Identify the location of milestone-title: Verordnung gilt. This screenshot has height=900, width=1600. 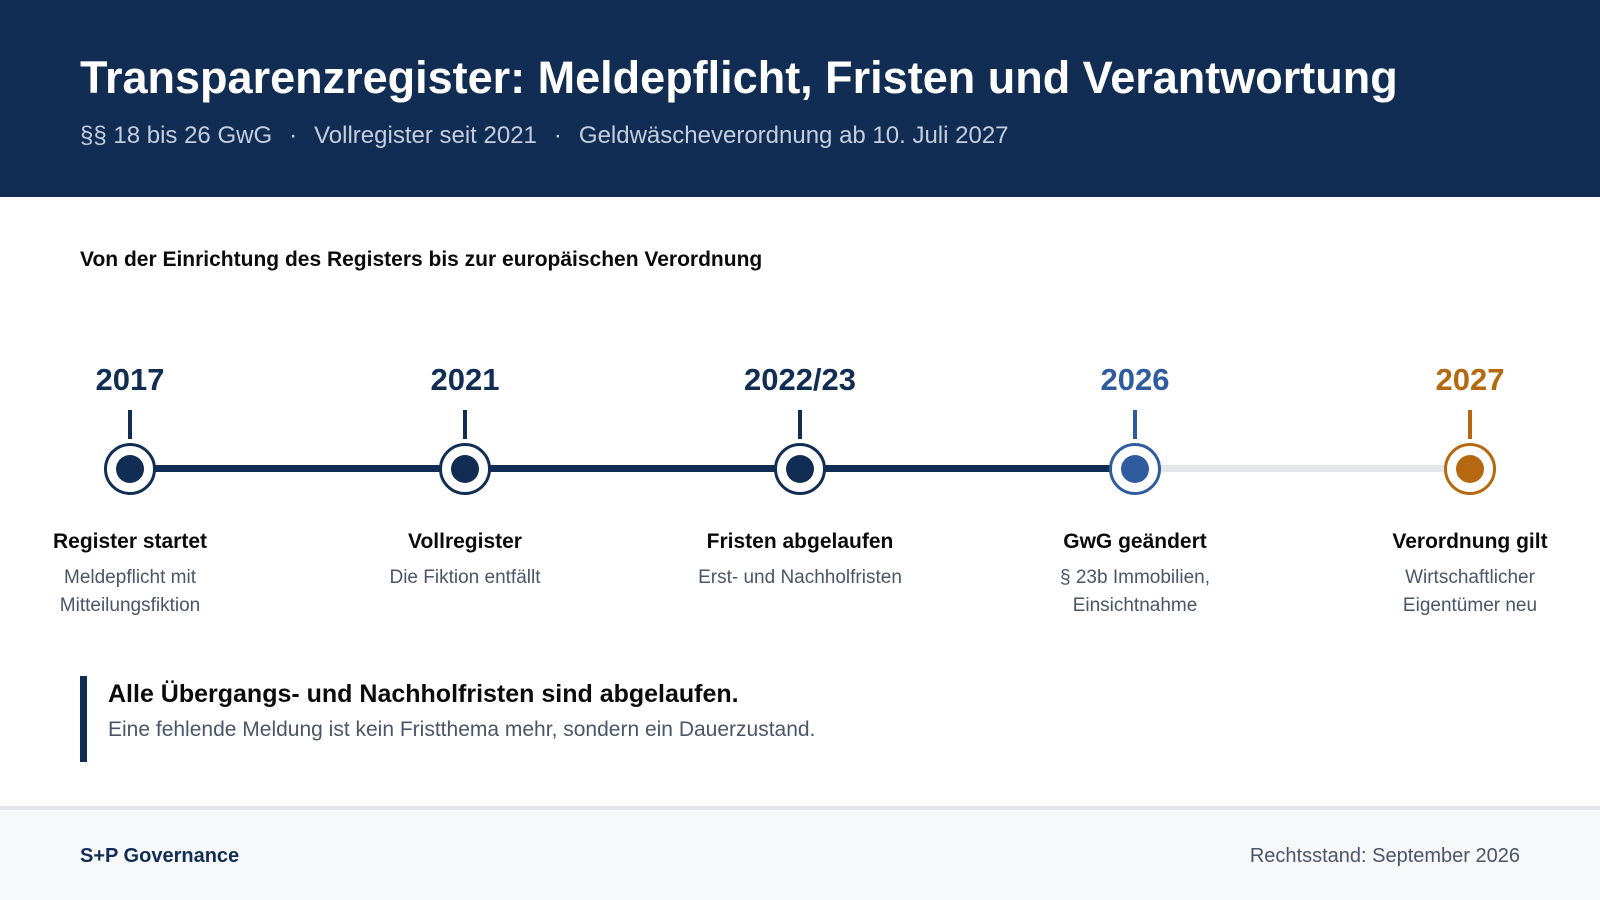
(1470, 541).